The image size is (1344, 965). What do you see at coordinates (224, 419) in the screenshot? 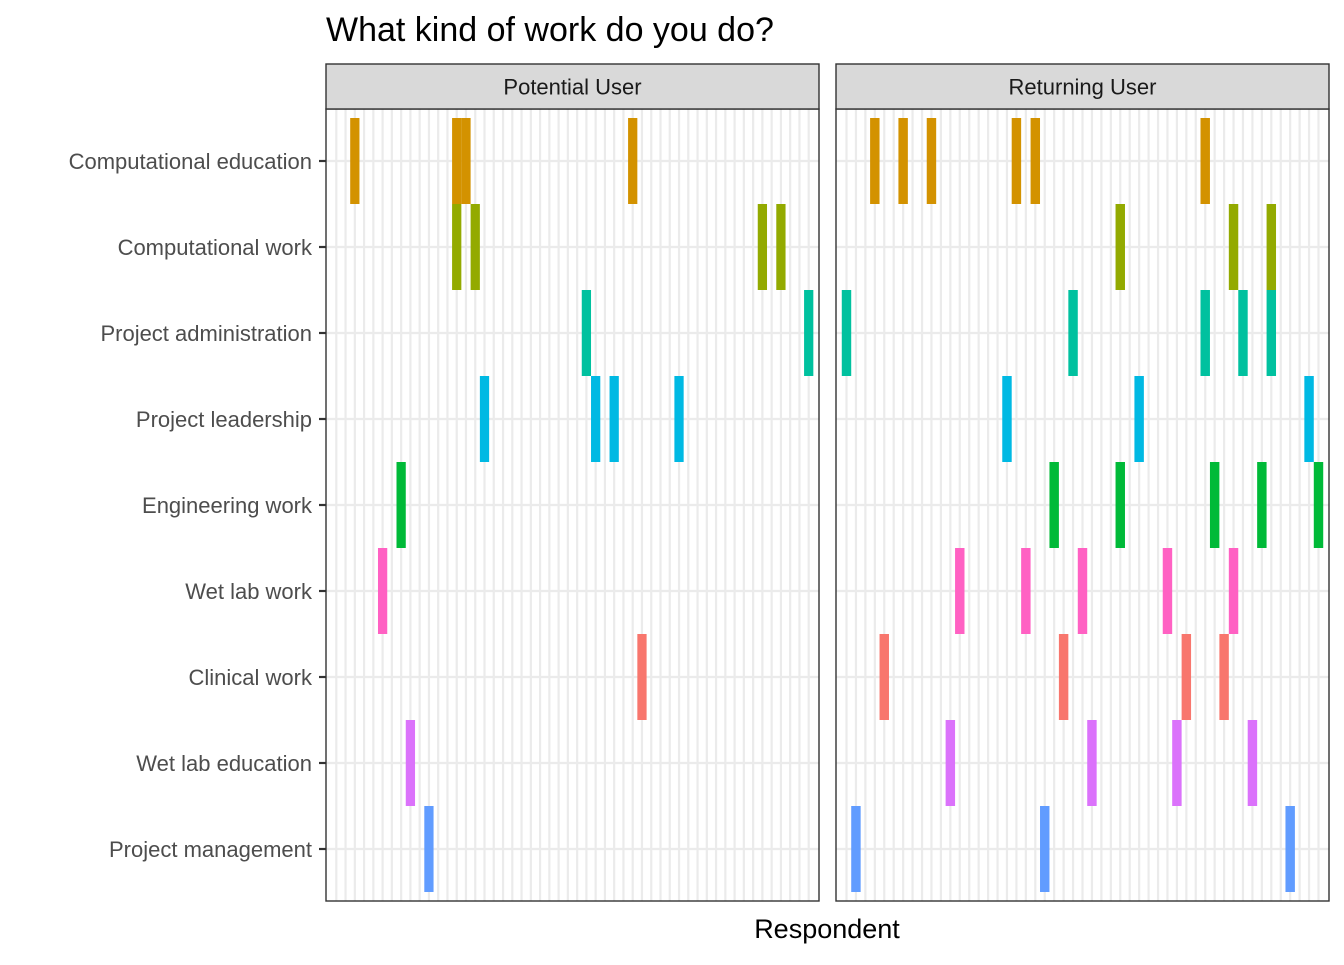
I see `y-tick-label: Project leadership` at bounding box center [224, 419].